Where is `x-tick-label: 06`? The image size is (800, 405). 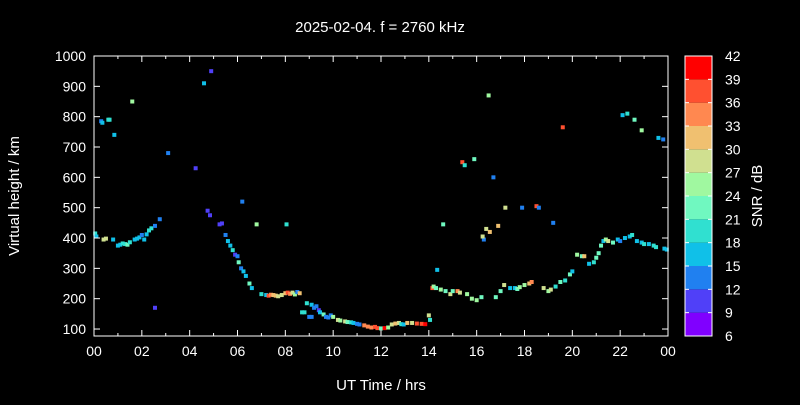 x-tick-label: 06 is located at coordinates (238, 351).